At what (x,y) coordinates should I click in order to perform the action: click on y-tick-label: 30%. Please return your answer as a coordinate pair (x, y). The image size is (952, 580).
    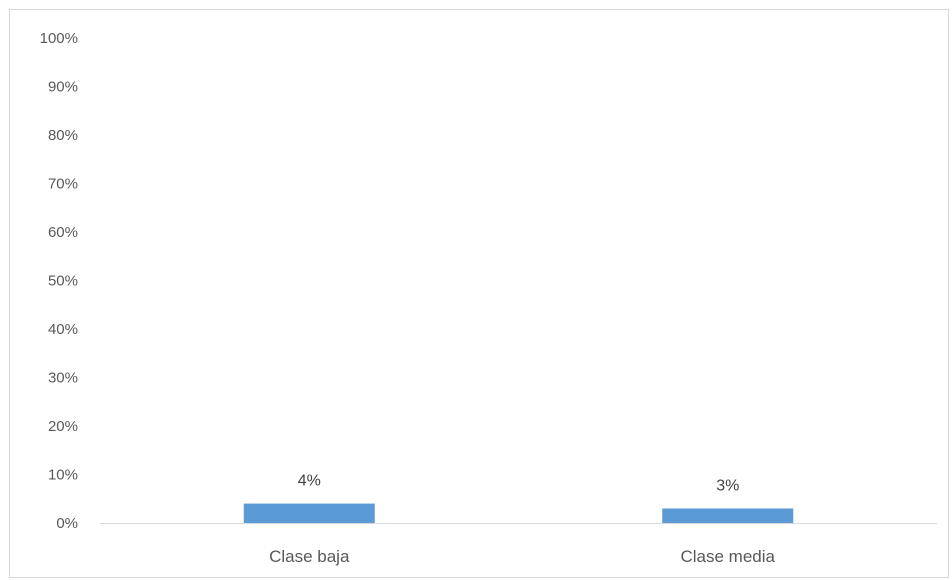
    Looking at the image, I should click on (63, 378).